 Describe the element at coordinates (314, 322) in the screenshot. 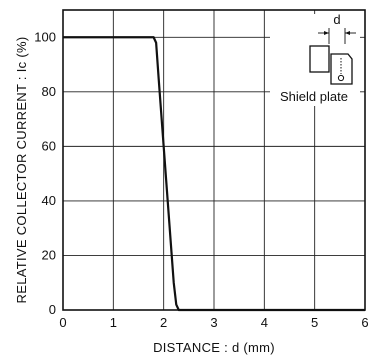

I see `x-tick-label: 5` at that location.